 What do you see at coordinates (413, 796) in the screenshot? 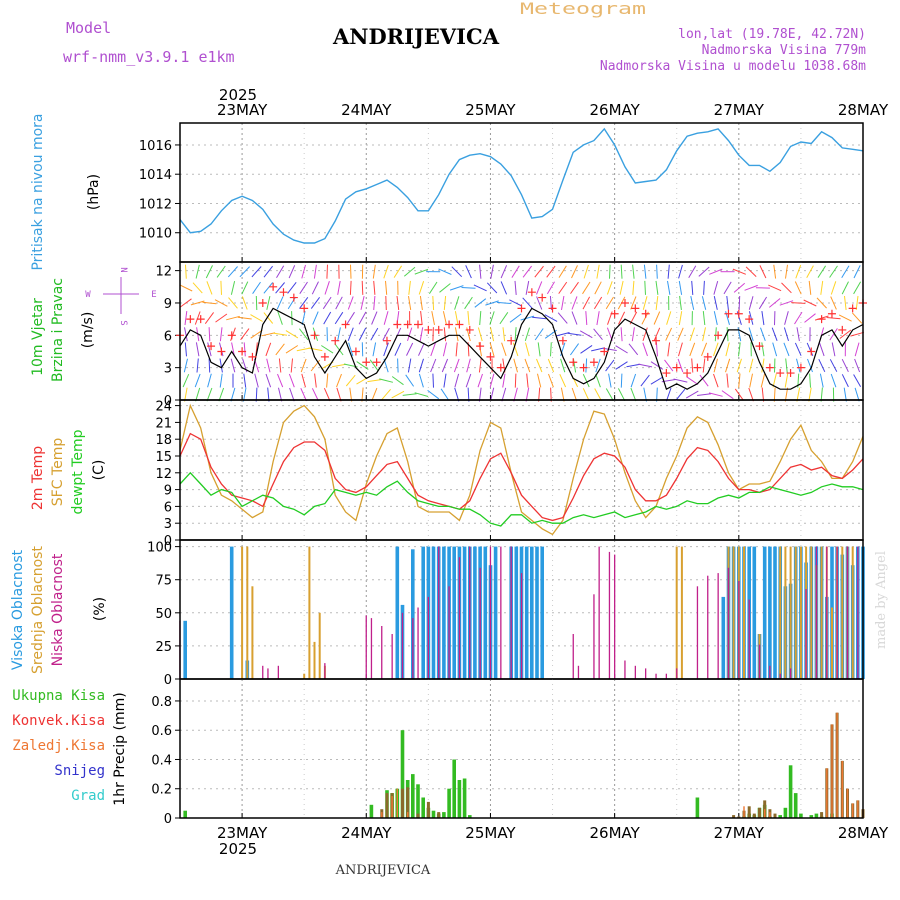
I see `precip-total-bar` at bounding box center [413, 796].